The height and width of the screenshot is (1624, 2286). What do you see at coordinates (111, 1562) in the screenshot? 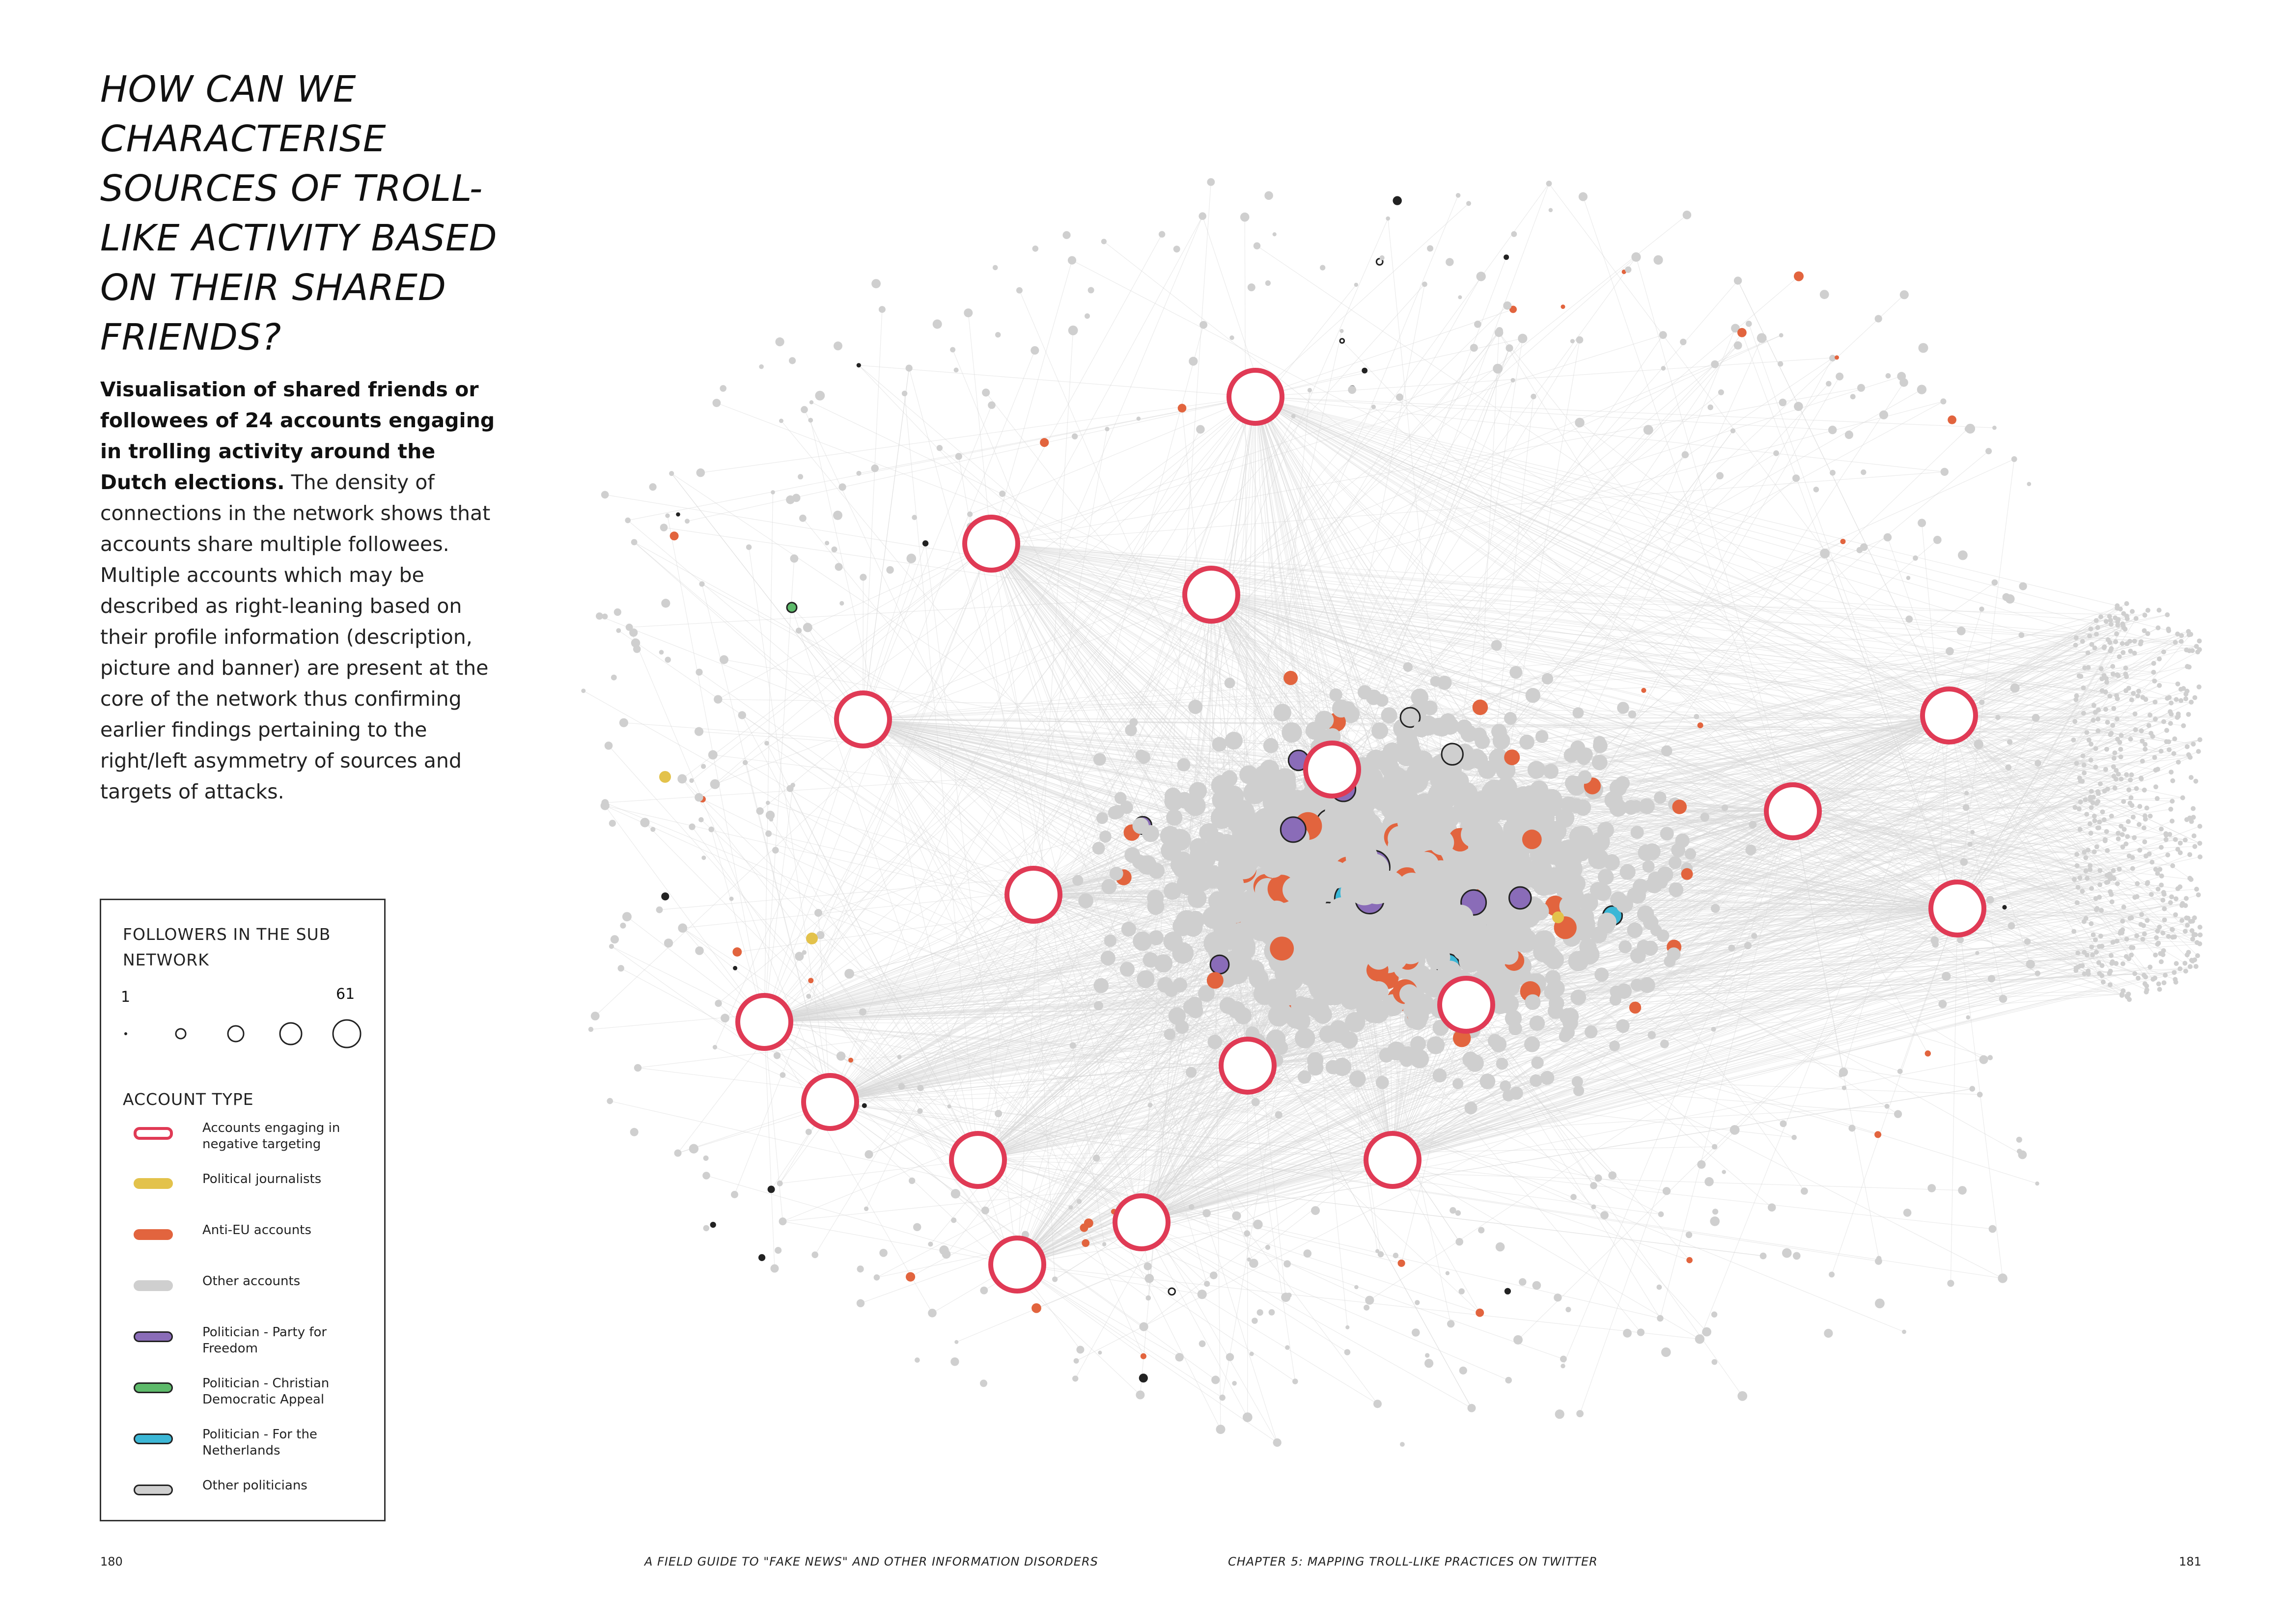
I see `page-number-left: 180` at bounding box center [111, 1562].